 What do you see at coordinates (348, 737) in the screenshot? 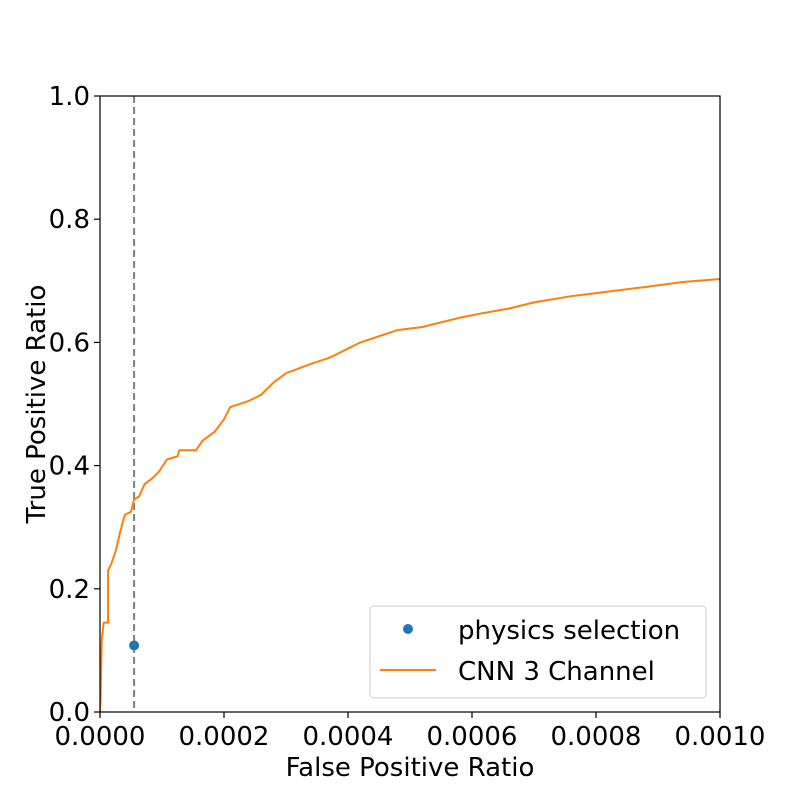
I see `x-tick-label: 0.0004` at bounding box center [348, 737].